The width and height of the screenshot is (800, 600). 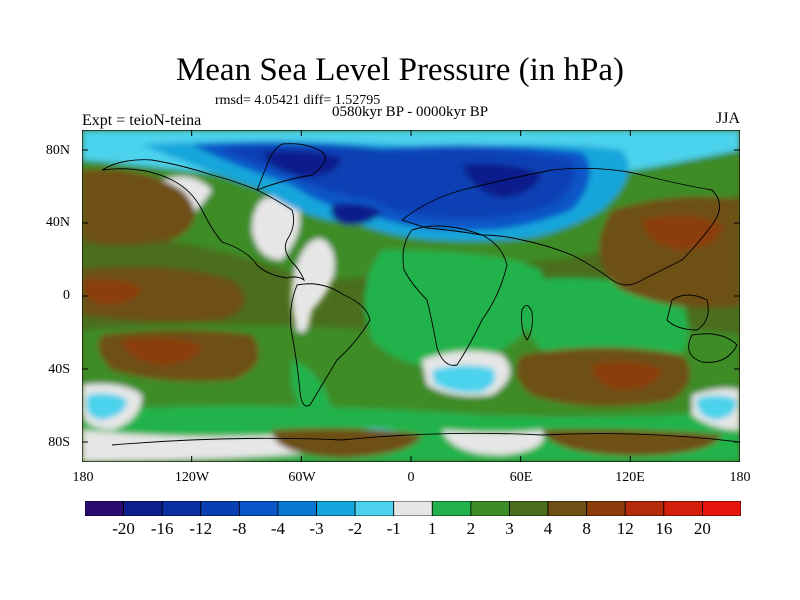 What do you see at coordinates (630, 477) in the screenshot?
I see `x-tick-120e: 120E` at bounding box center [630, 477].